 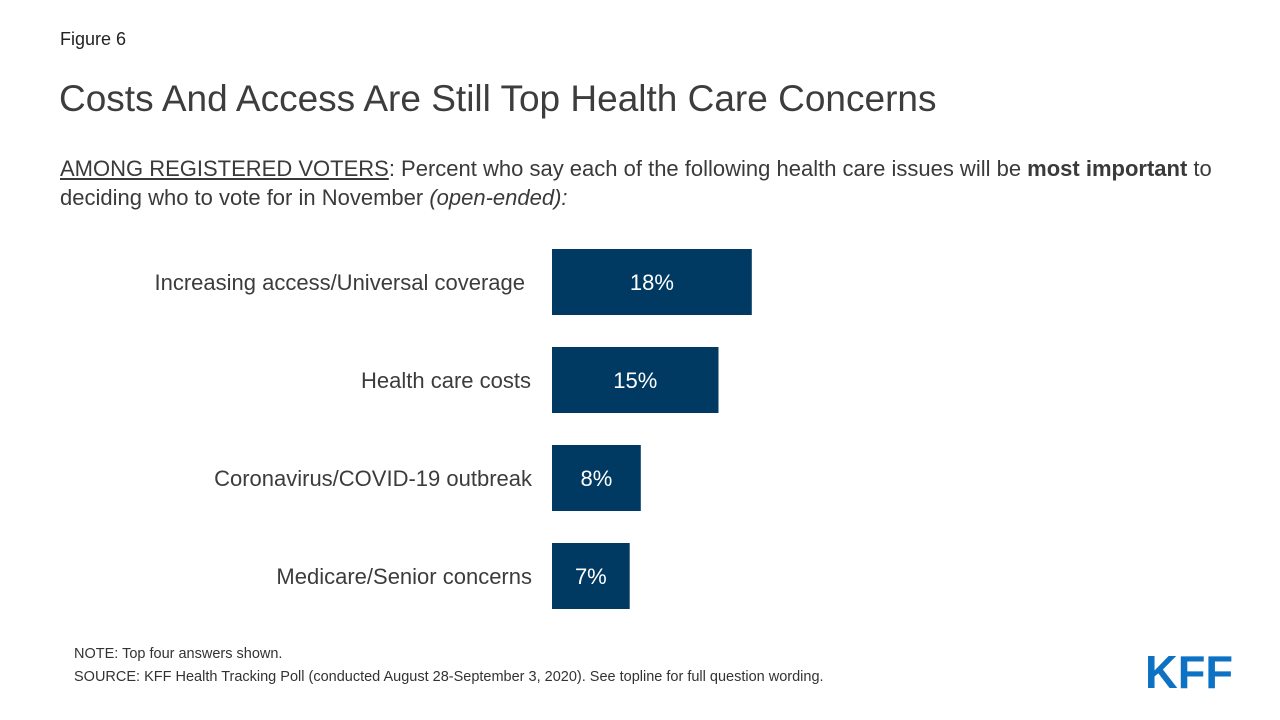 I want to click on bar-value-label: 7%, so click(x=591, y=576).